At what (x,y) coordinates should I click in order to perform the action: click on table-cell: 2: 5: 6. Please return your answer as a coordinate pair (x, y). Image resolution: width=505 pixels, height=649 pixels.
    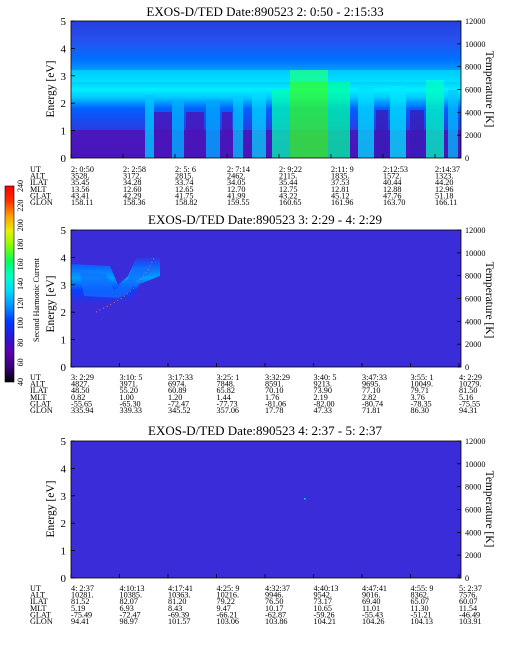
    Looking at the image, I should click on (185, 169).